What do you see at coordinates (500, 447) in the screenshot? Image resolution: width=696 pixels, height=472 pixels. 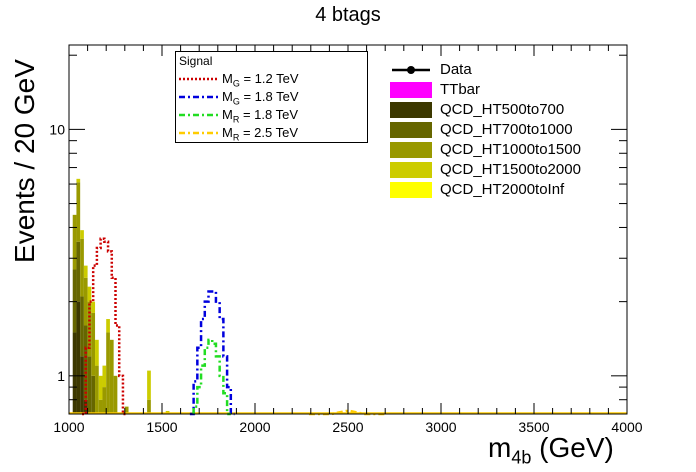 I see `x-axis-label-main: m` at bounding box center [500, 447].